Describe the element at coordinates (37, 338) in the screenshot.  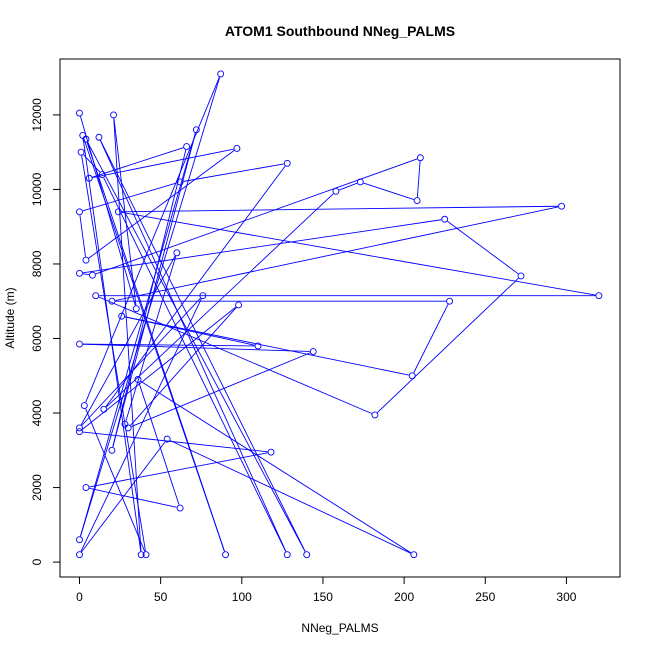
I see `y-tick-label: 6000` at that location.